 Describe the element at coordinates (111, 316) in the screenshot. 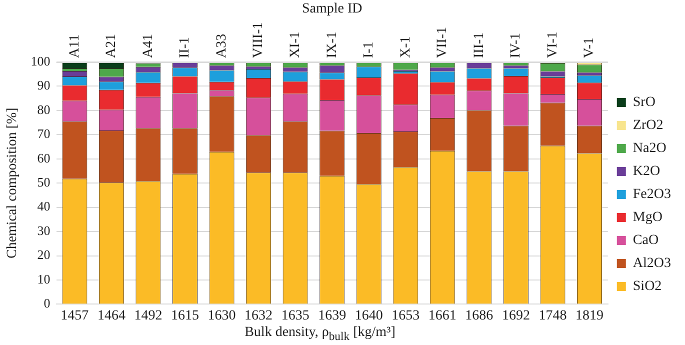

I see `x-tick-label: 1464` at that location.